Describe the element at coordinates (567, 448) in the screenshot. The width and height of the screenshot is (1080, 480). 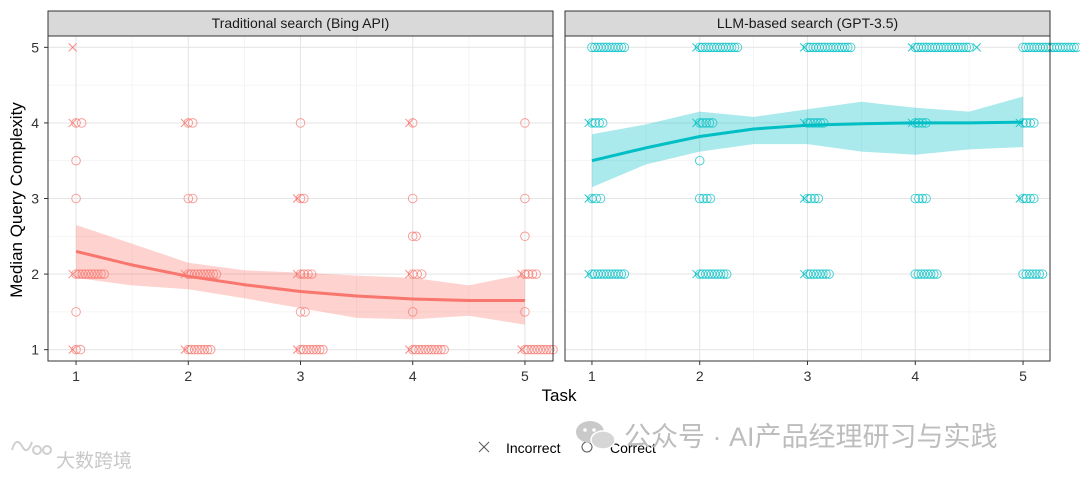
I see `legend: Incorrect Correct` at that location.